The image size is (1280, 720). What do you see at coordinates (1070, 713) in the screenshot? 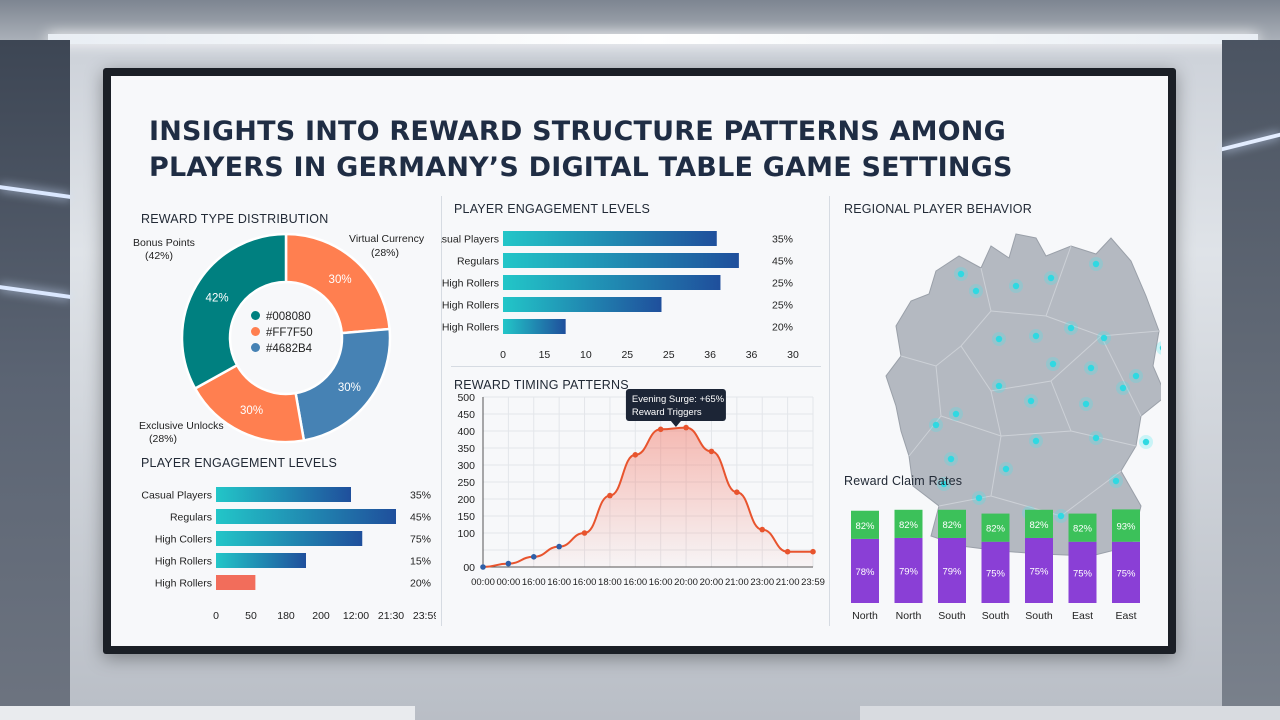
I see `desk-right` at bounding box center [1070, 713].